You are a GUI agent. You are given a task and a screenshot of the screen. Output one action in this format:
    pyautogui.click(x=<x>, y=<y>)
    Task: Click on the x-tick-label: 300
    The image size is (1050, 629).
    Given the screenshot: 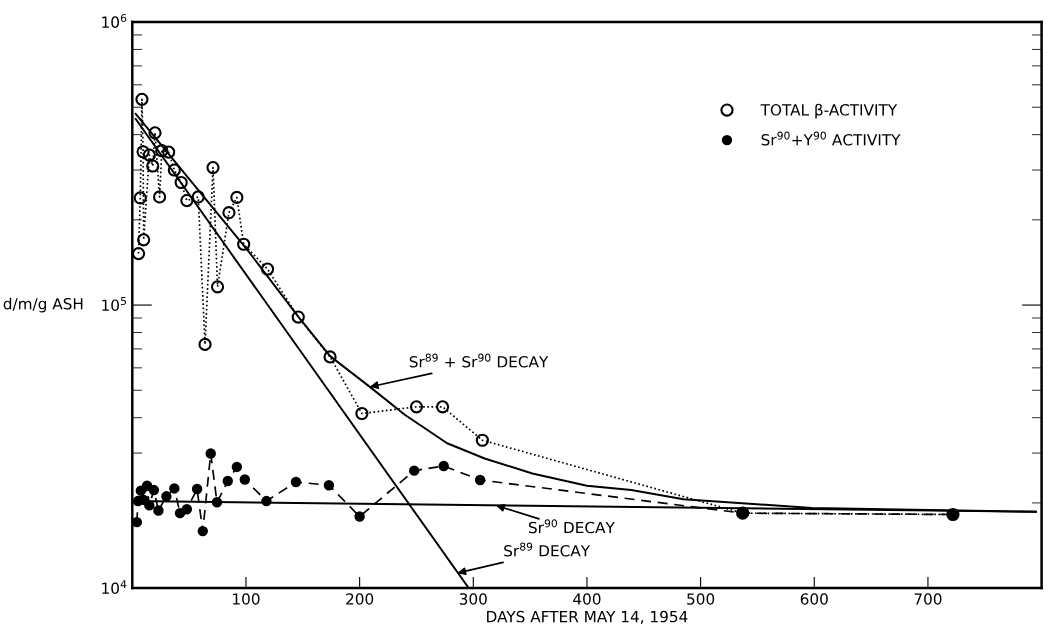 What is the action you would take?
    pyautogui.click(x=473, y=599)
    